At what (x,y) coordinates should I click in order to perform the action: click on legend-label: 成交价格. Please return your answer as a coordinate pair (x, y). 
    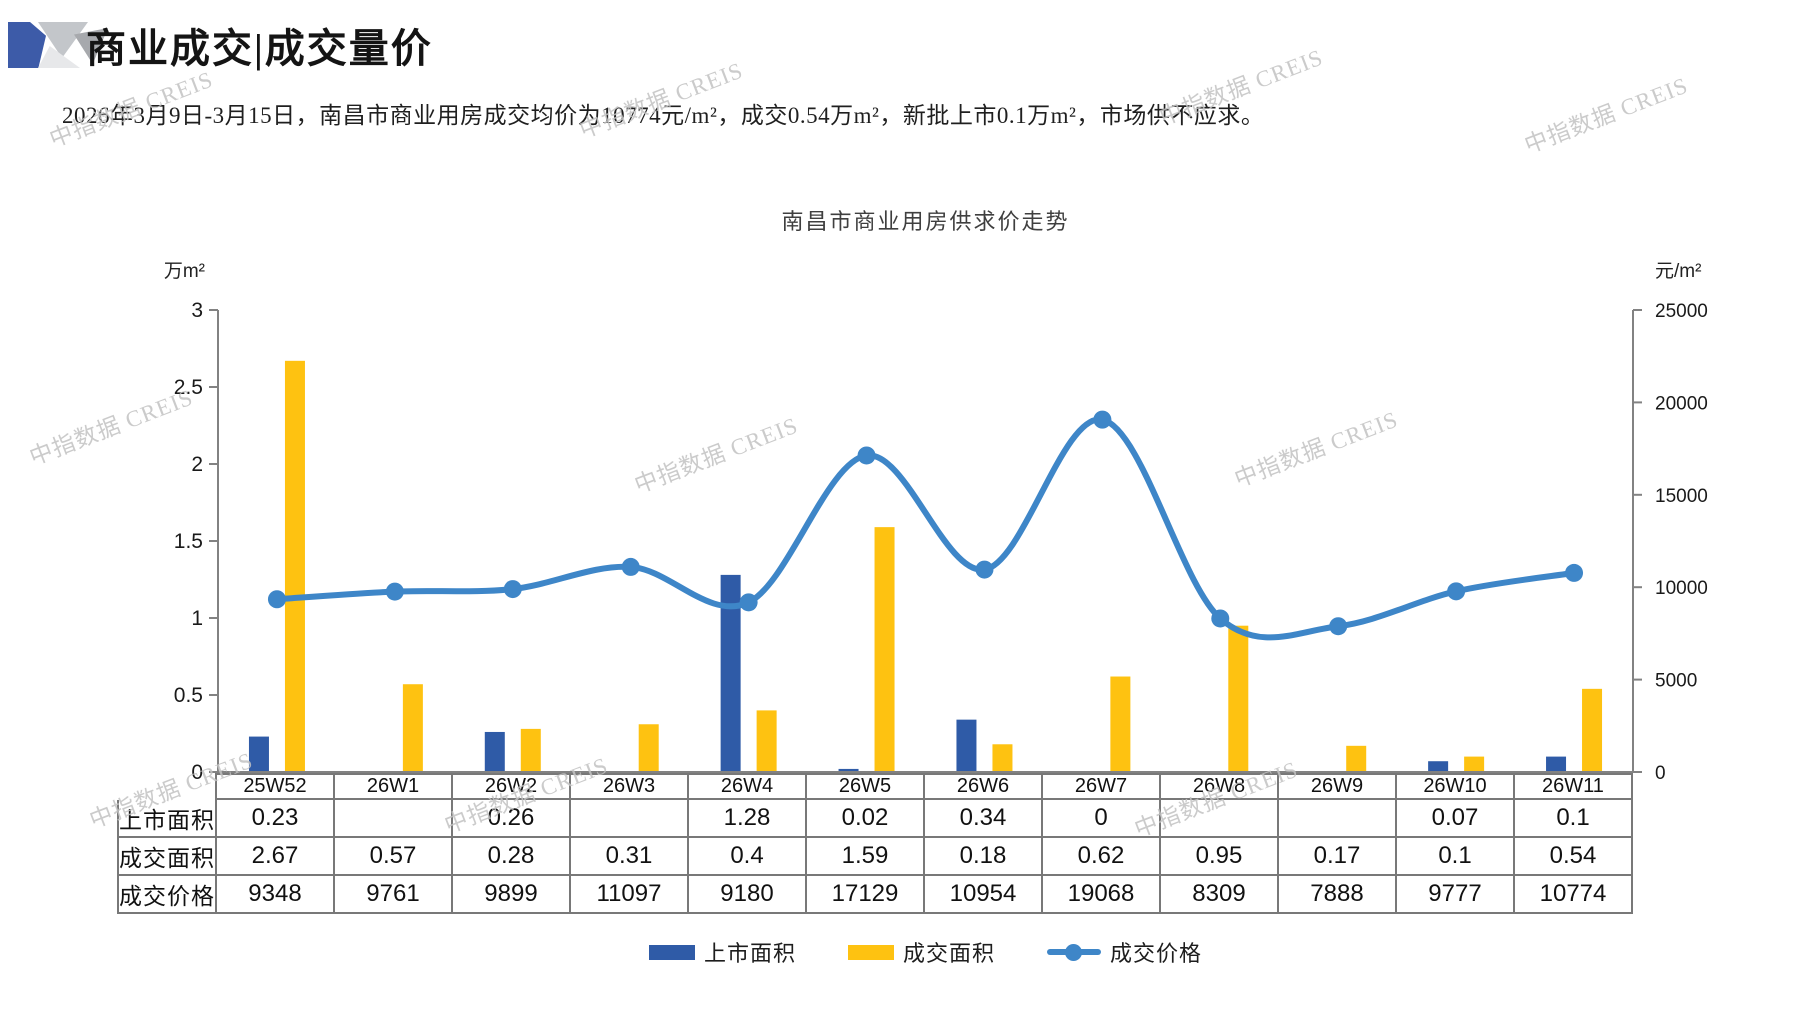
    Looking at the image, I should click on (1156, 953).